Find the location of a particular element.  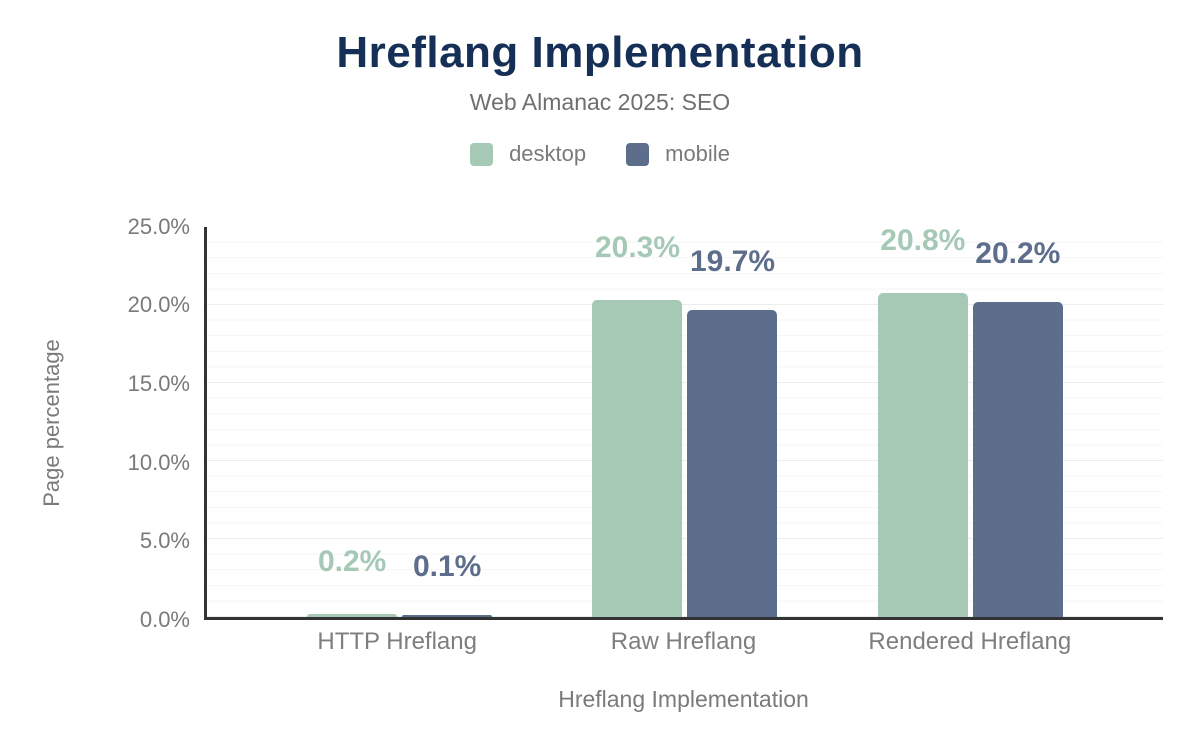

value-label-mobile: 0.1% is located at coordinates (447, 567).